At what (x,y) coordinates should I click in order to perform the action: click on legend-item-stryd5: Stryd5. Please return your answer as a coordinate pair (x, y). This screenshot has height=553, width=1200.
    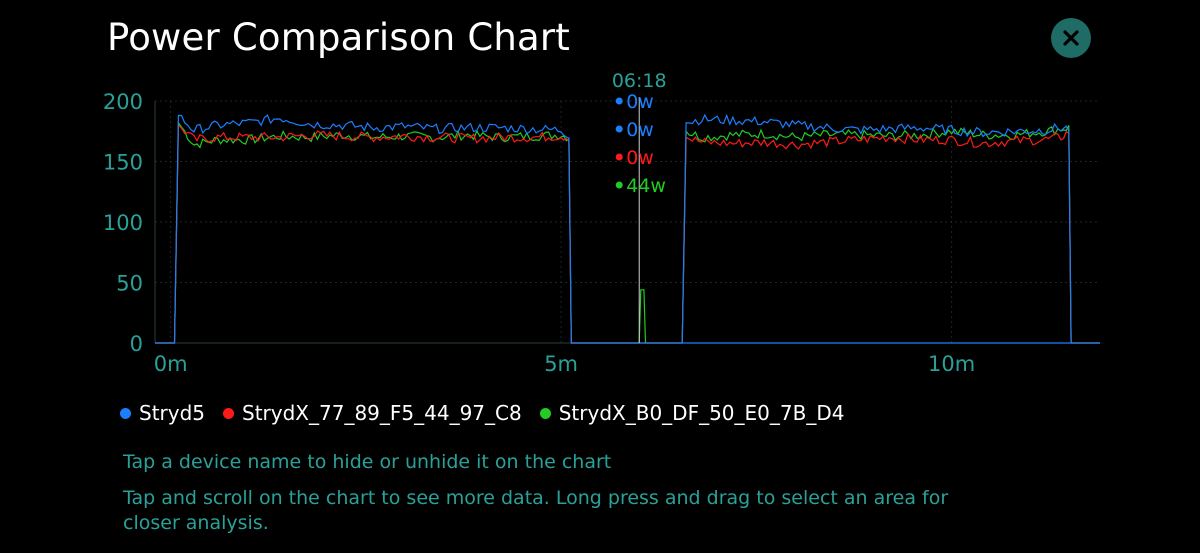
    Looking at the image, I should click on (162, 413).